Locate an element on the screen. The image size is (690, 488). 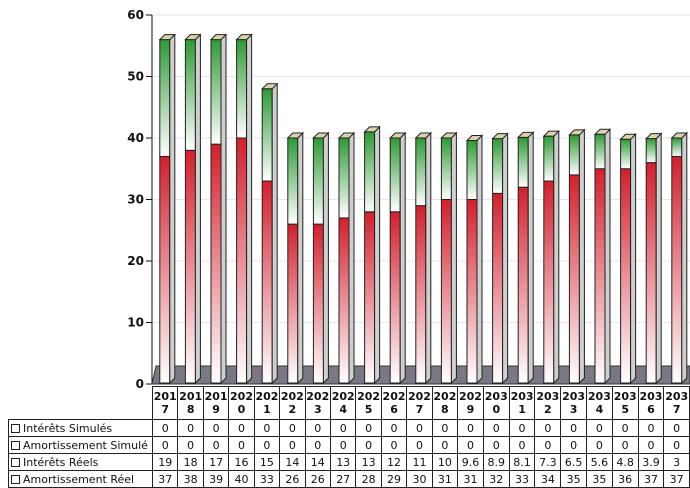
data-label: 5.6 is located at coordinates (599, 462).